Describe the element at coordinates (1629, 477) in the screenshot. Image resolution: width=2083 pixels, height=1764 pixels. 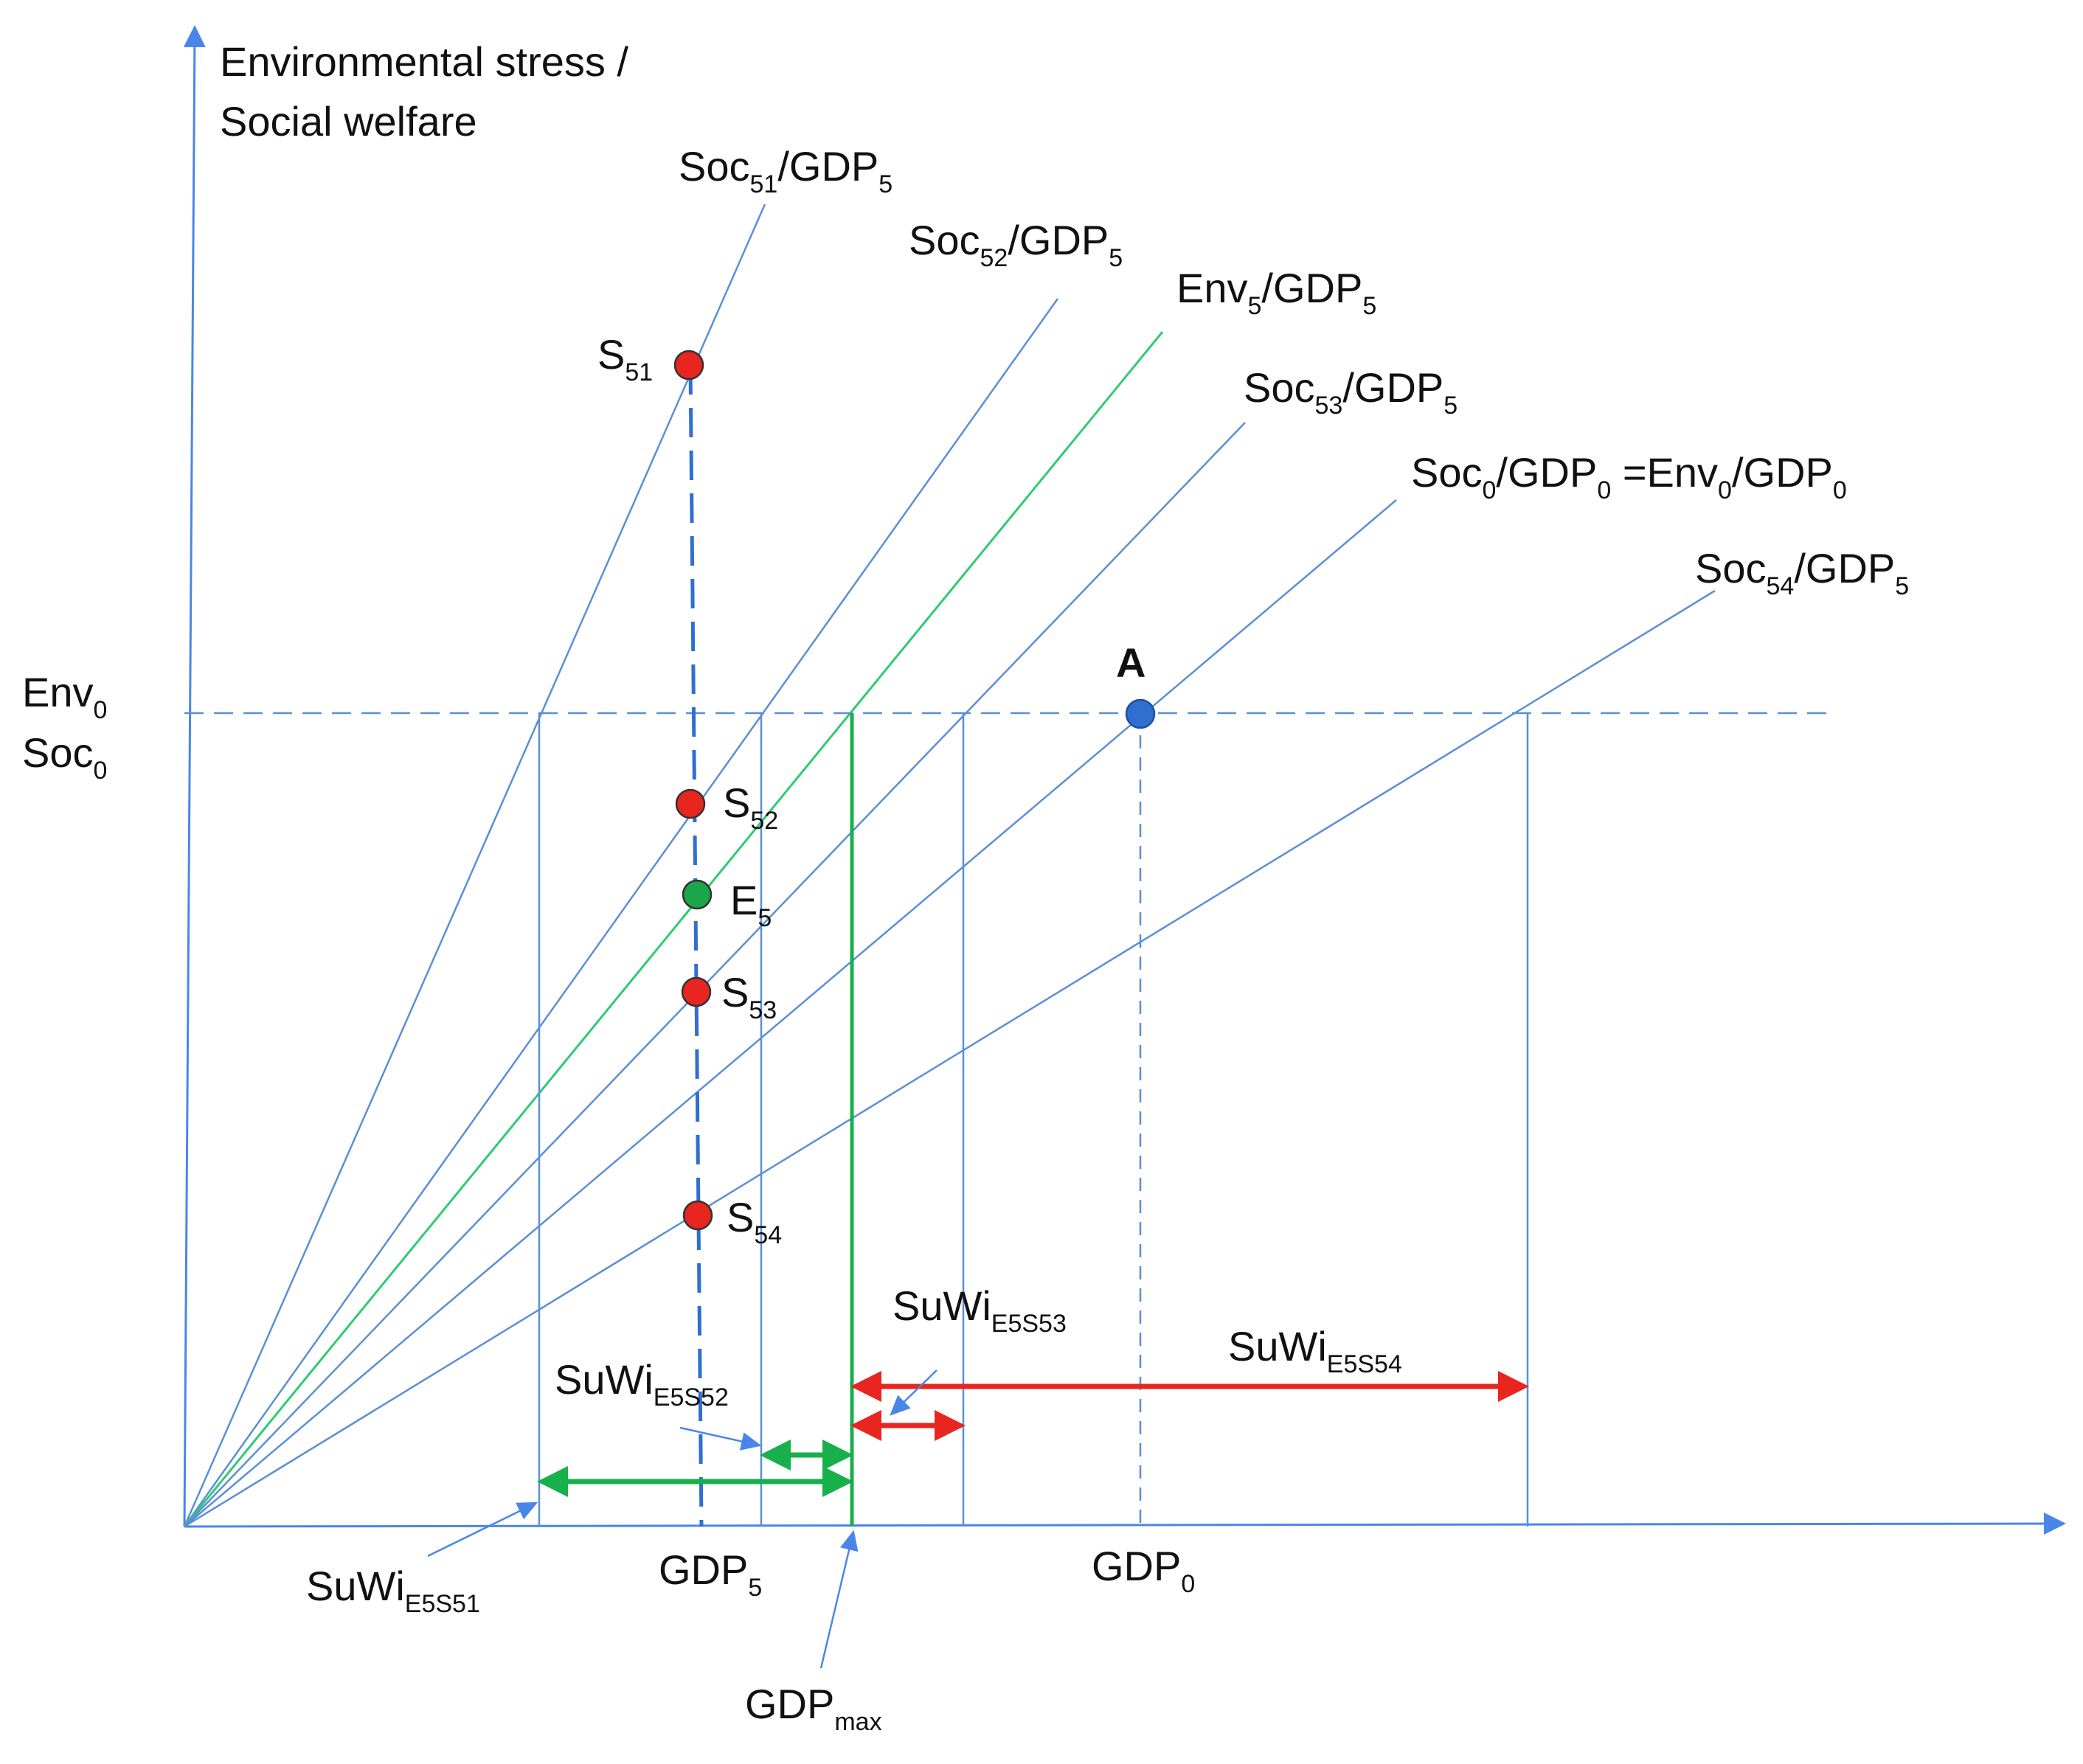
I see `label-soc0-env0: Soc0/GDP0 =Env0/GDP0` at that location.